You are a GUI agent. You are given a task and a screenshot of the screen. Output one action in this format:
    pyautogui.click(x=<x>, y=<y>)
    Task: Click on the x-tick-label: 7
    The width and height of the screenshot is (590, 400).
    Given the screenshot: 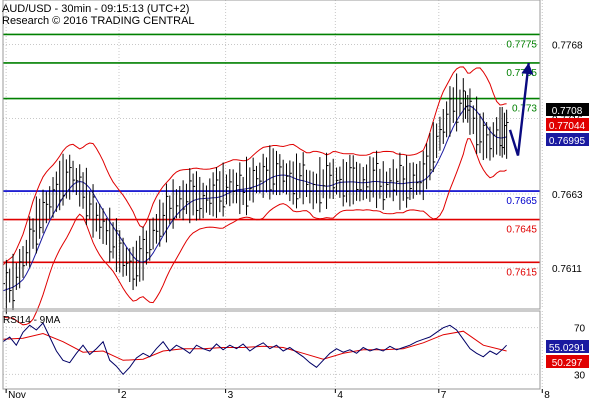 What is the action you would take?
    pyautogui.click(x=444, y=395)
    